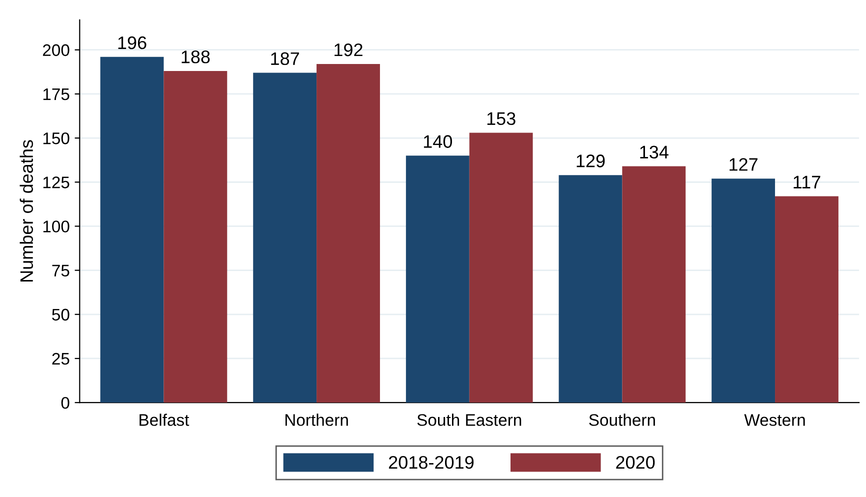 This screenshot has width=866, height=497. Describe the element at coordinates (590, 161) in the screenshot. I see `data-label: 129` at that location.